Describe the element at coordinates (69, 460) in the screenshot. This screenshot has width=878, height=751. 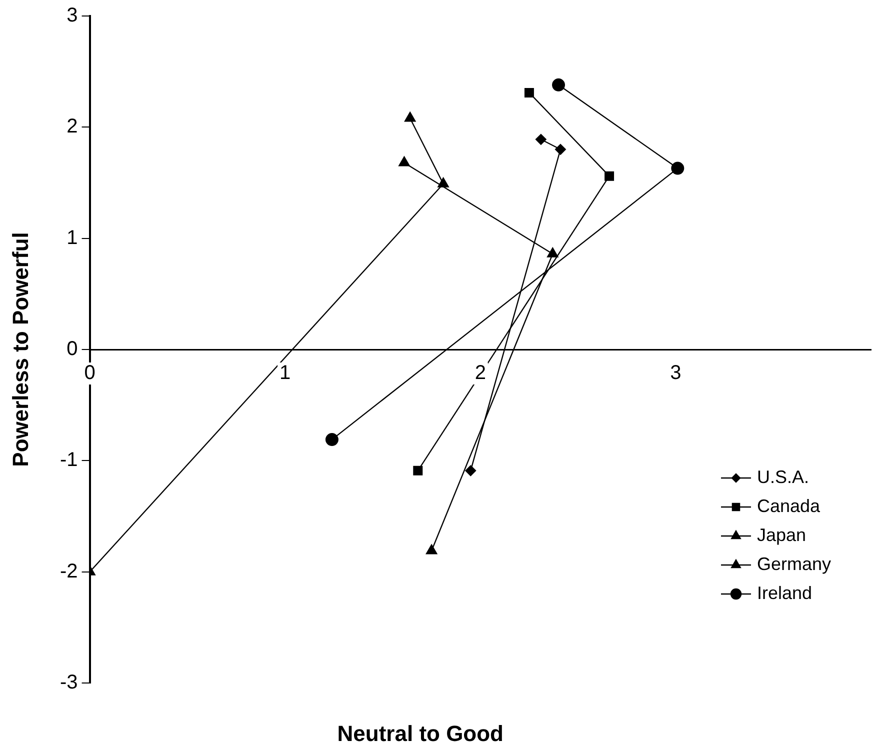
I see `y-tick-label: -1` at that location.